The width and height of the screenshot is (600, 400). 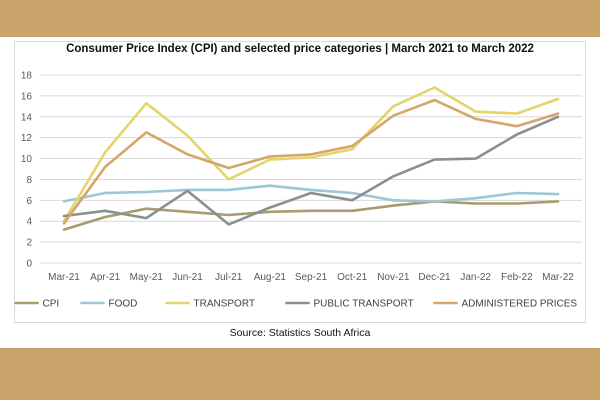 I want to click on x-tick-label: May-21, so click(x=147, y=277).